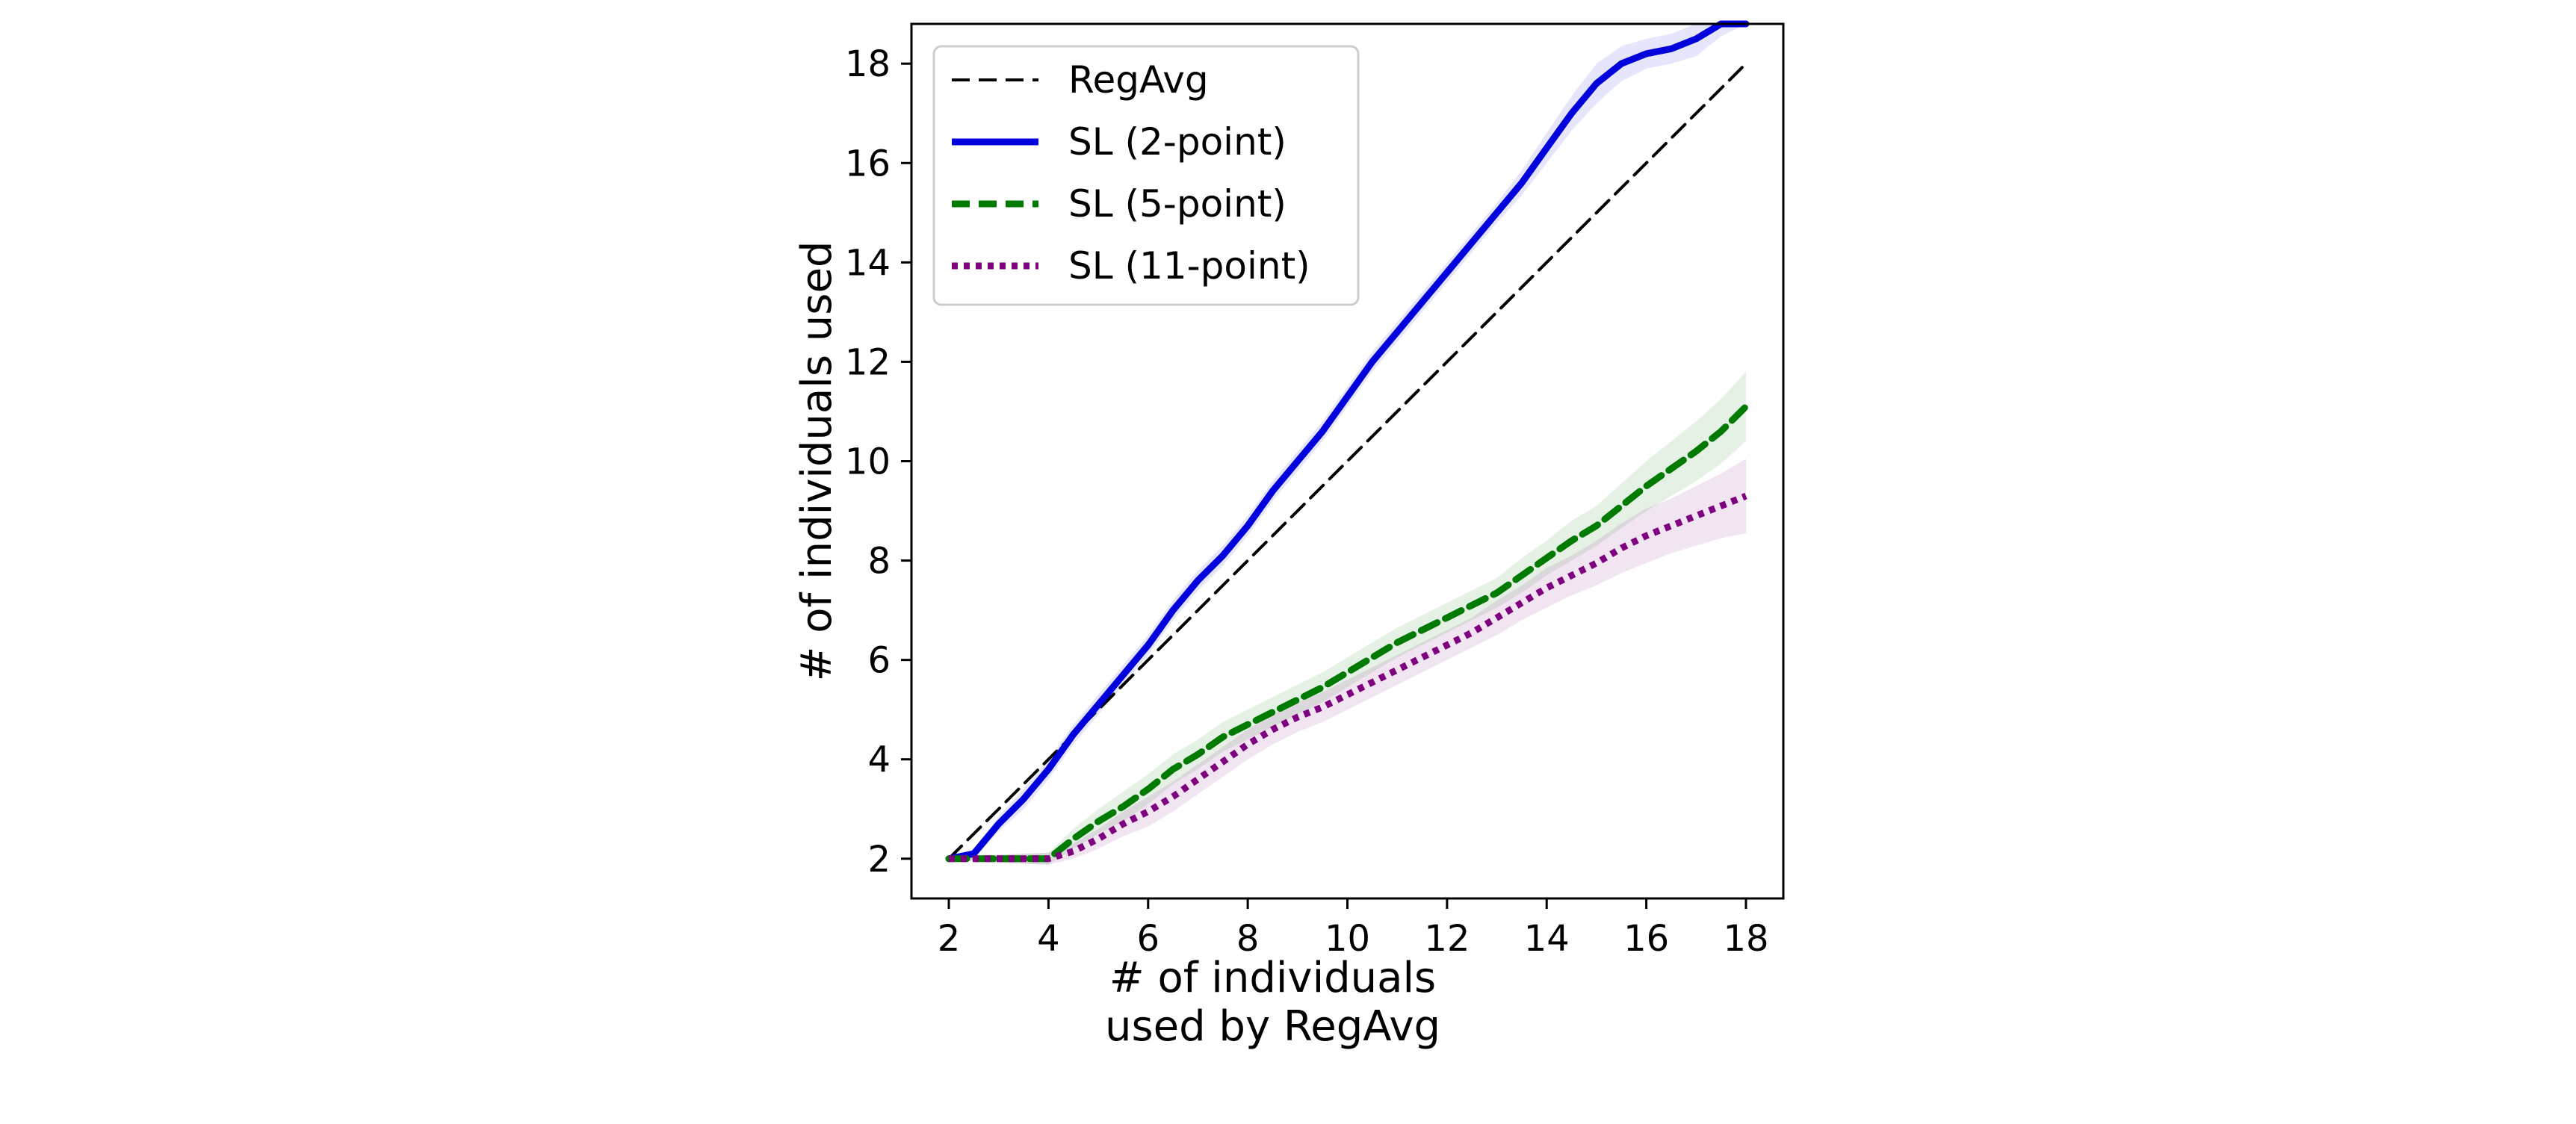  I want to click on y-tick-label: 10, so click(868, 462).